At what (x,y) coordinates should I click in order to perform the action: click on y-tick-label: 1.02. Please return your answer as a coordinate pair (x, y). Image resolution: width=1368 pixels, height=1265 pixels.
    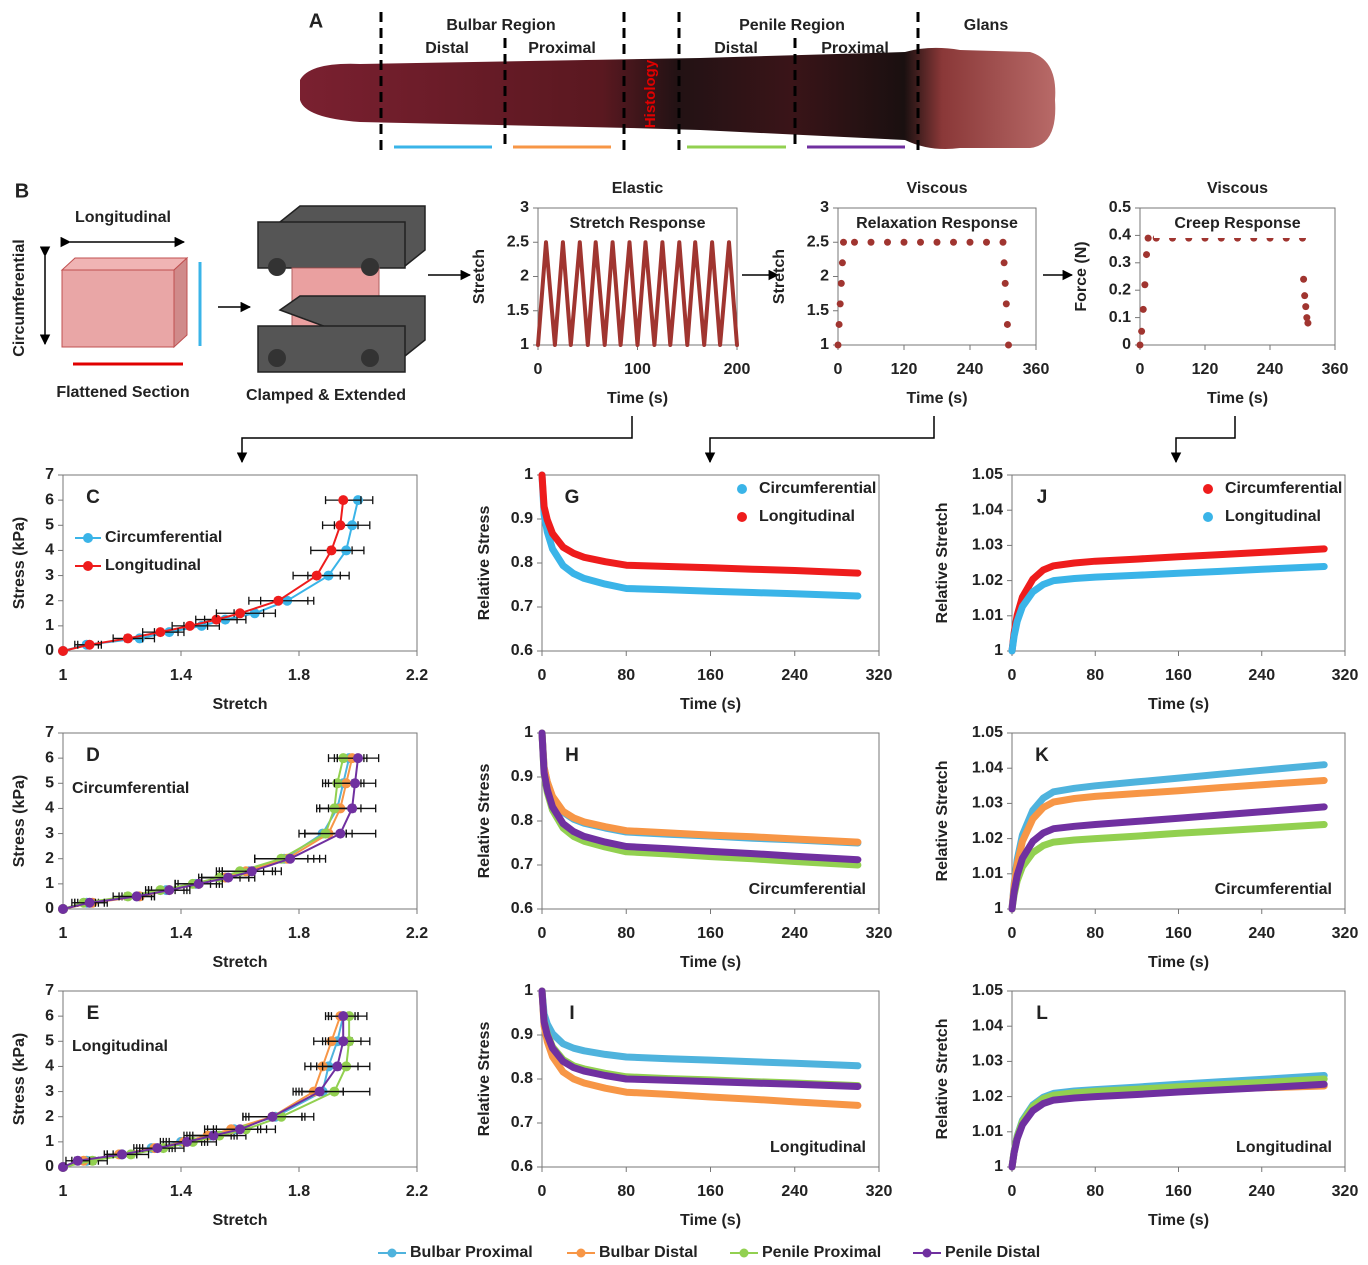
    Looking at the image, I should click on (987, 1096).